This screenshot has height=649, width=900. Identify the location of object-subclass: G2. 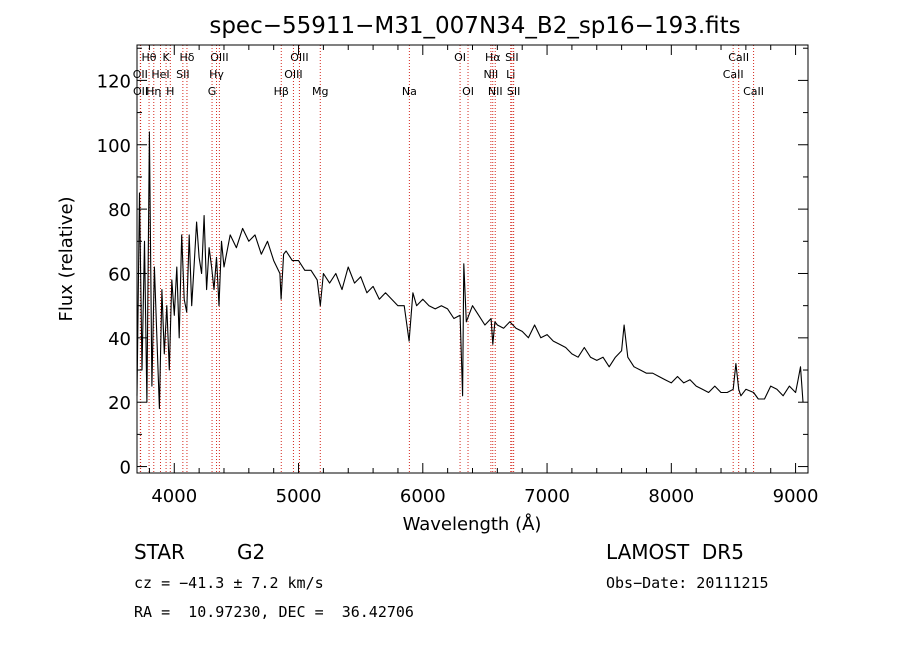
(251, 552).